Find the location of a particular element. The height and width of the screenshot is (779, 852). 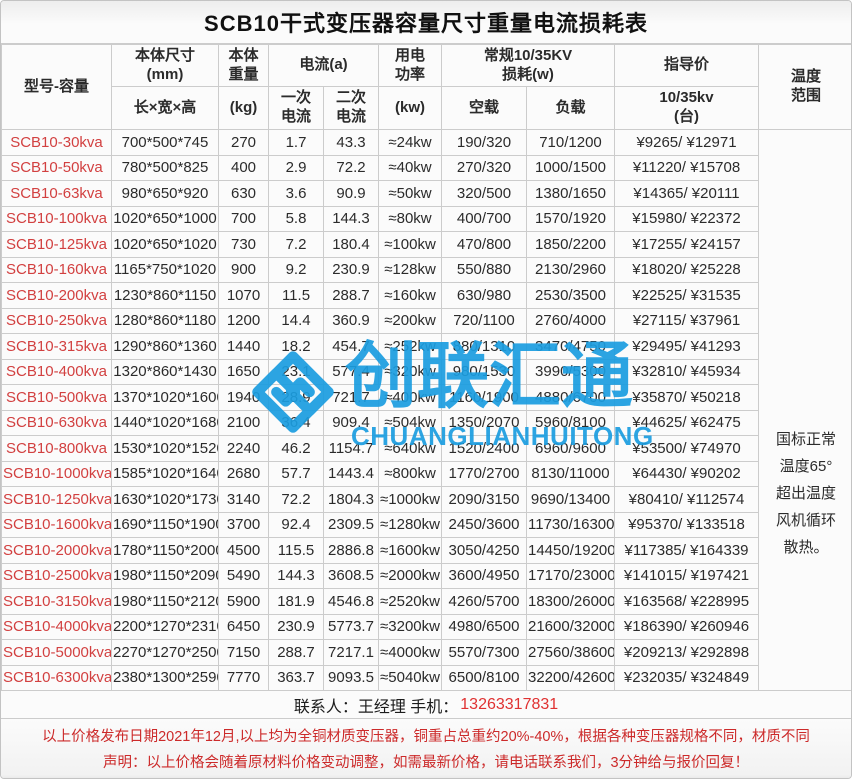

power-cell: ≈40kw is located at coordinates (410, 167).